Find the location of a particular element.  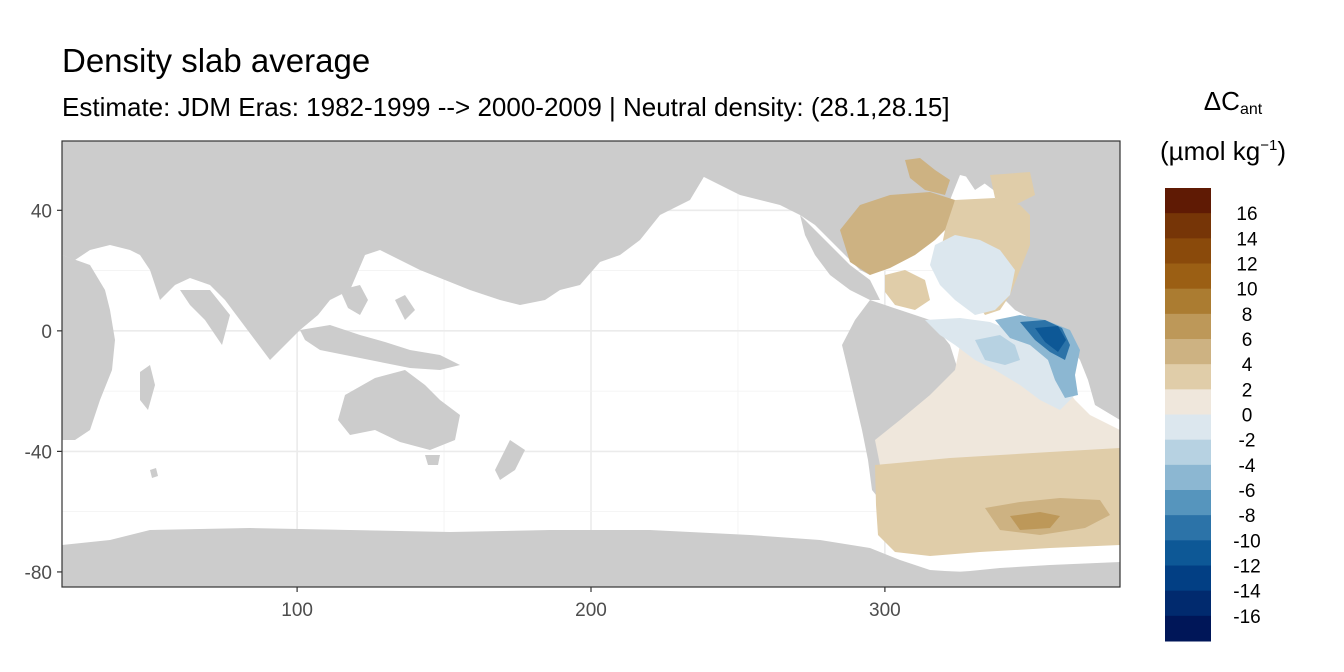

legend-label: 10 is located at coordinates (1246, 290).